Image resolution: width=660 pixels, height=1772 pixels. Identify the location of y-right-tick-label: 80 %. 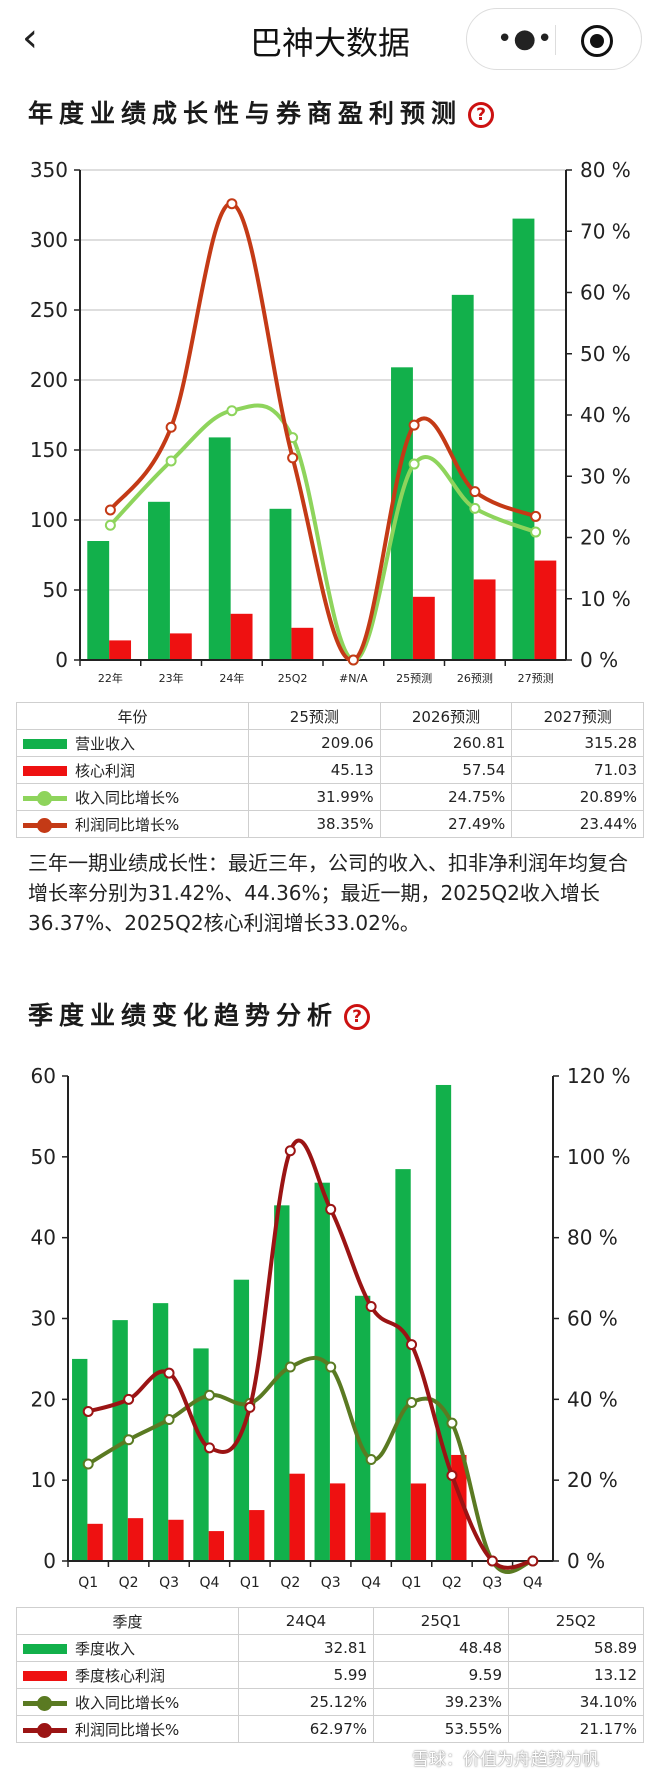
(592, 1238).